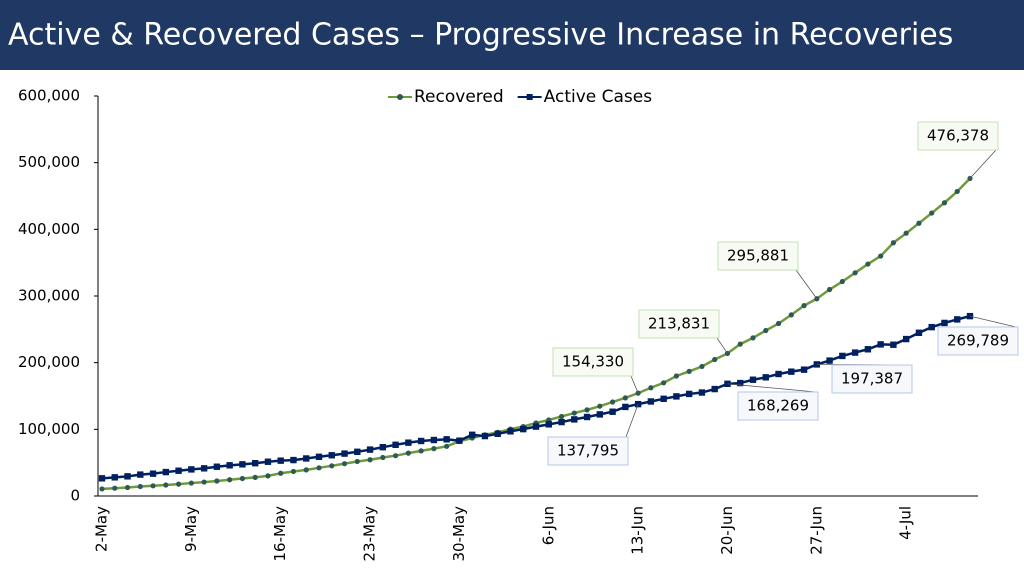  Describe the element at coordinates (400, 97) in the screenshot. I see `legend-marker` at that location.